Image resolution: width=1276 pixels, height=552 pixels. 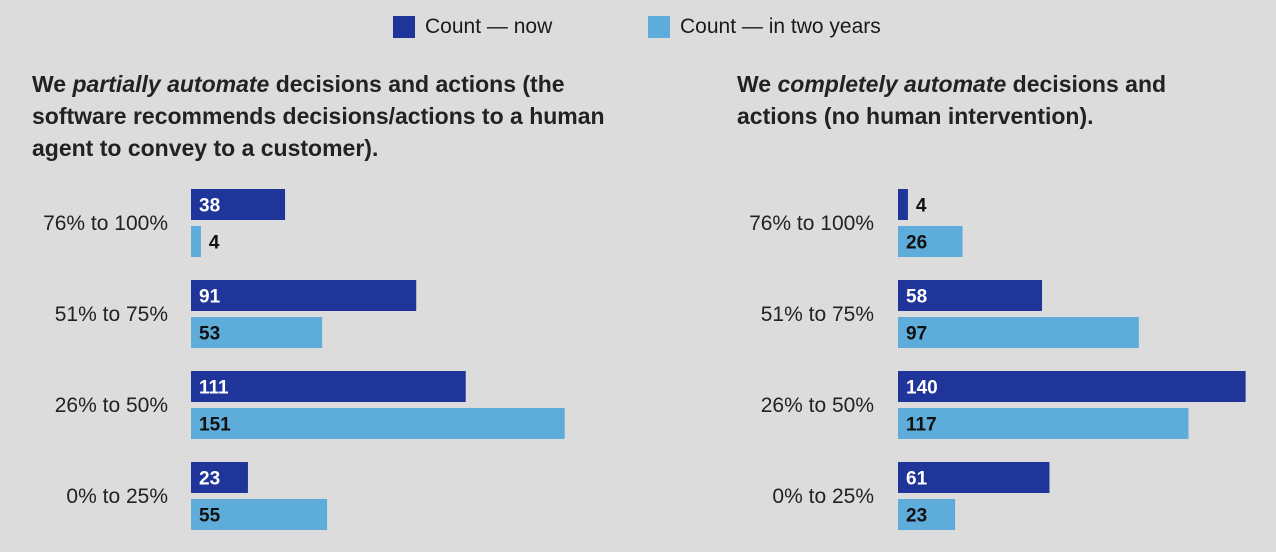 I want to click on value-label-partial-two-years-2: 151, so click(x=215, y=425).